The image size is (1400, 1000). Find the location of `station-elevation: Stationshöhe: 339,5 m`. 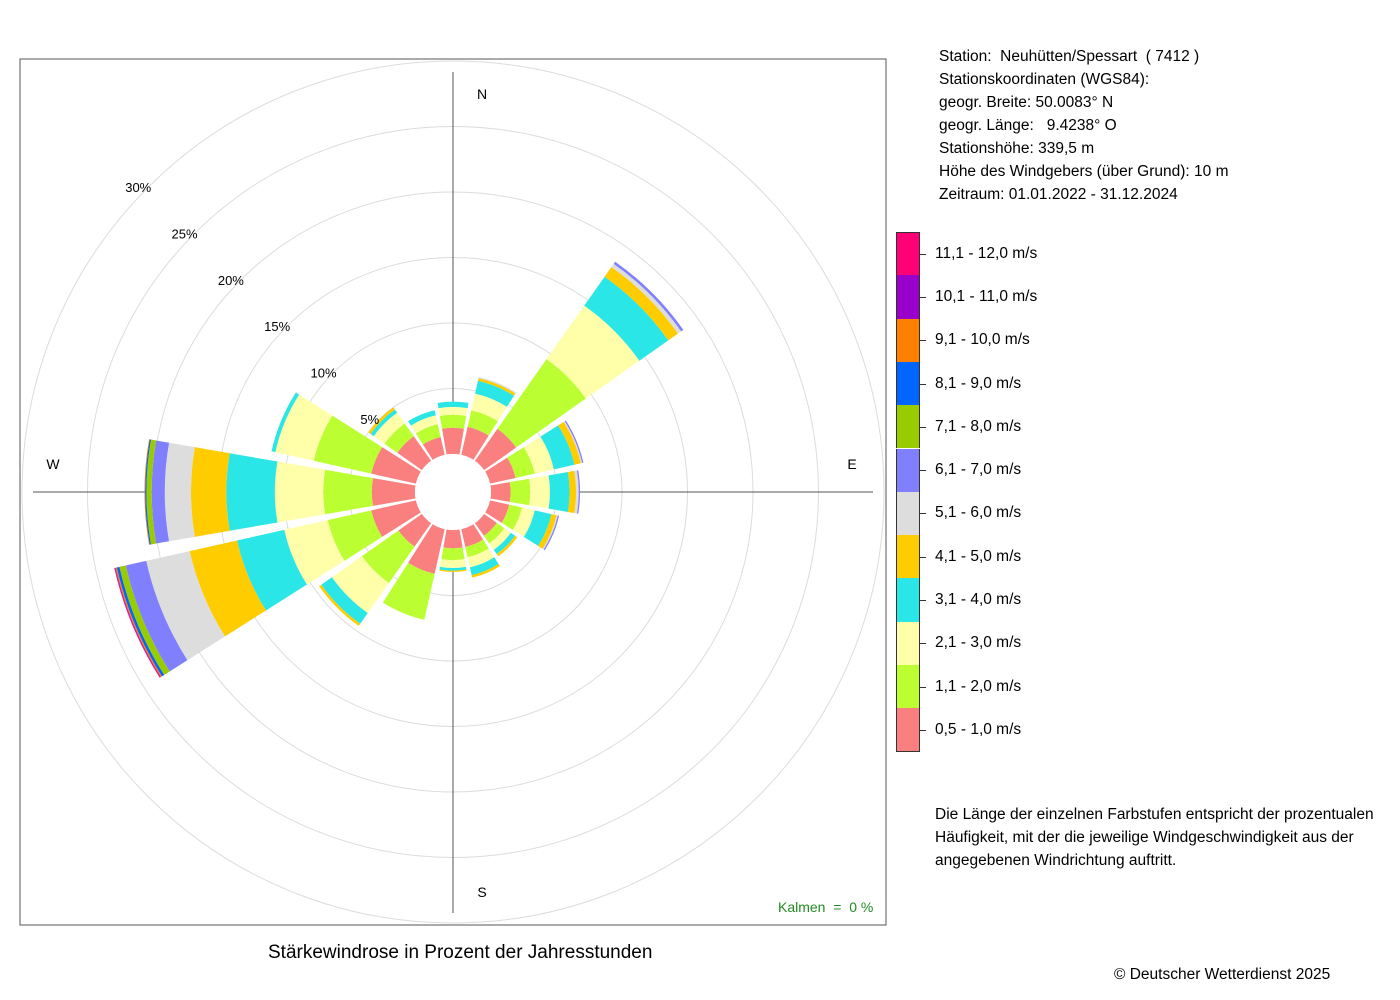

station-elevation: Stationshöhe: 339,5 m is located at coordinates (1017, 148).